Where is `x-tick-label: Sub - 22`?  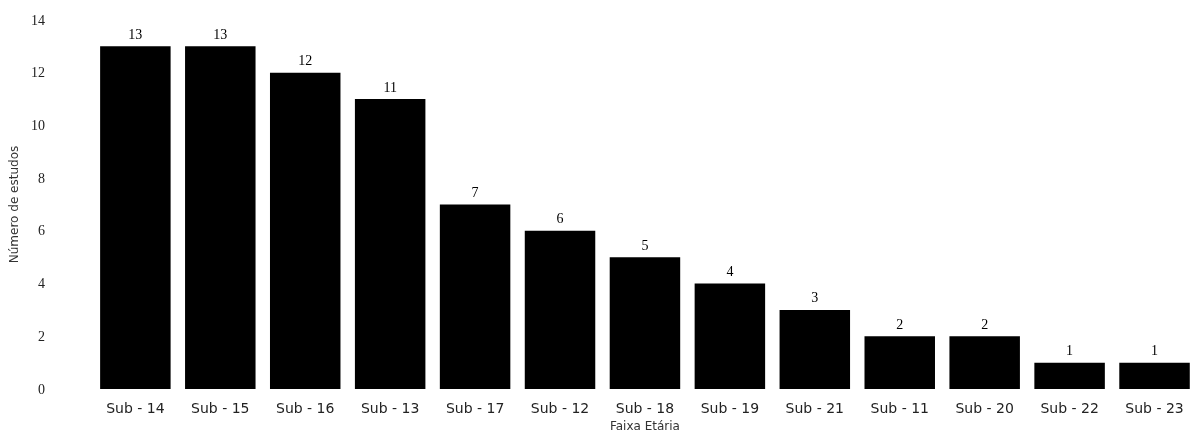
x-tick-label: Sub - 22 is located at coordinates (1069, 408).